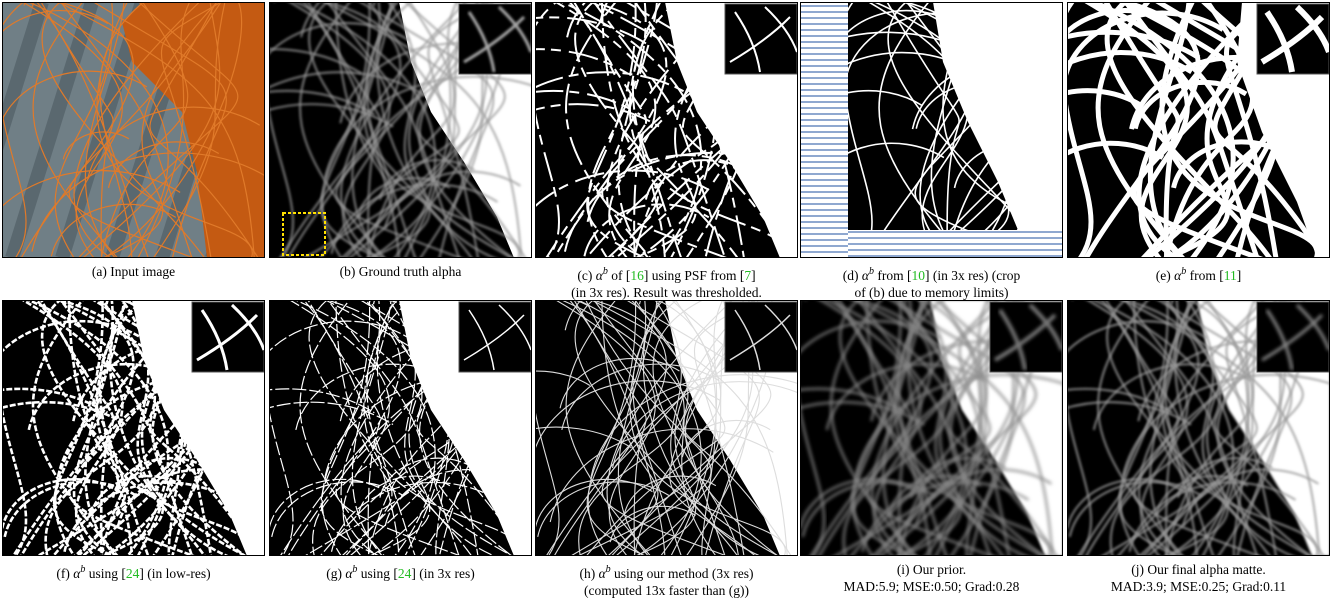 This screenshot has height=604, width=1335. I want to click on caption-line: (j) Our final alpha matte., so click(1199, 569).